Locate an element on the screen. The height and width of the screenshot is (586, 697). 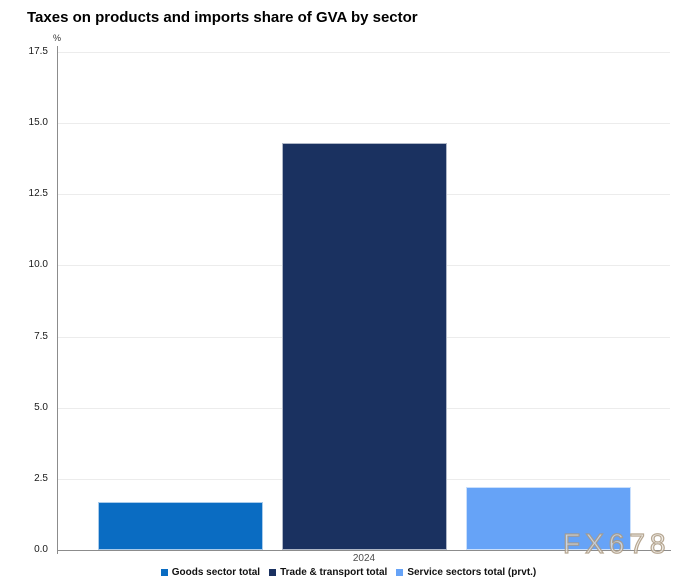
y-tick-label-15.0: 15.0 is located at coordinates (38, 122).